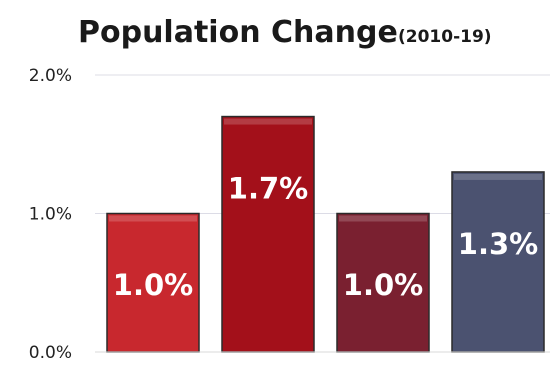 This screenshot has width=560, height=370. I want to click on y-tick-label: 0.0%, so click(50, 353).